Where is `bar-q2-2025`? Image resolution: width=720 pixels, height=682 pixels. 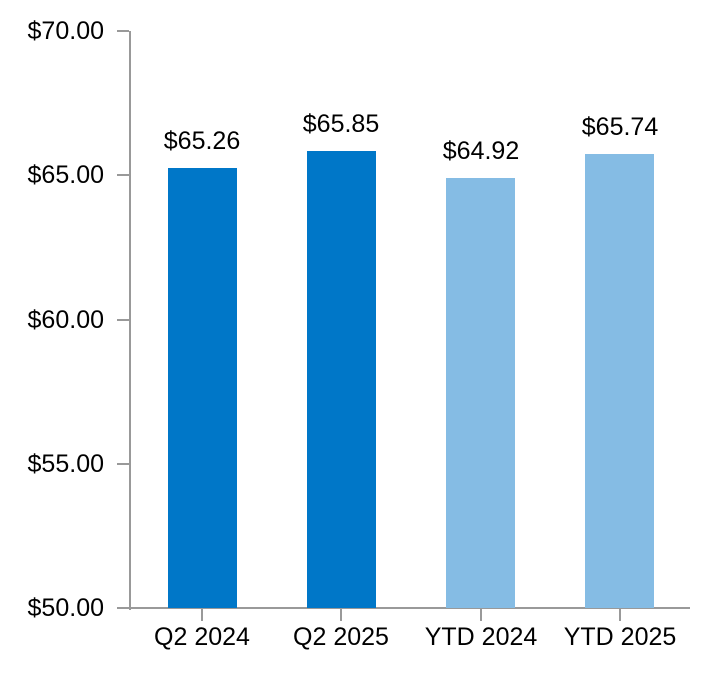 bar-q2-2025 is located at coordinates (341, 379).